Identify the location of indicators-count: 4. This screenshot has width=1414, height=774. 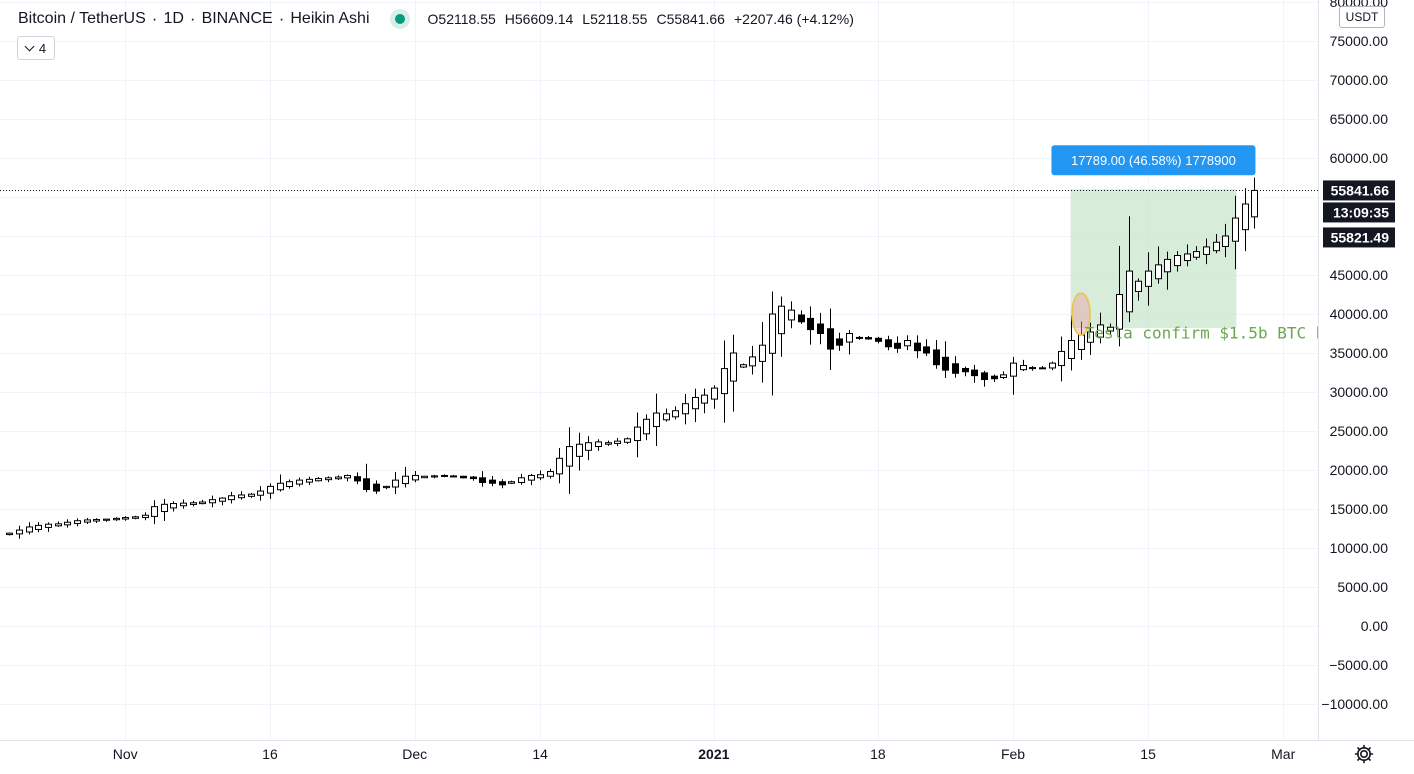
(42, 48).